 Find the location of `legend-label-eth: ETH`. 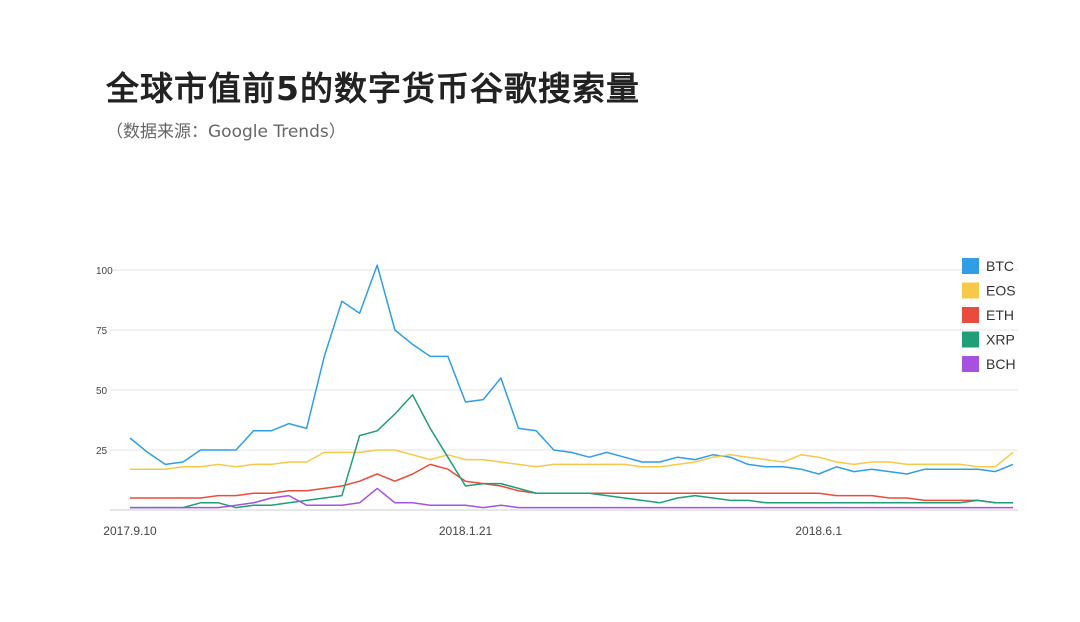

legend-label-eth: ETH is located at coordinates (1000, 315).